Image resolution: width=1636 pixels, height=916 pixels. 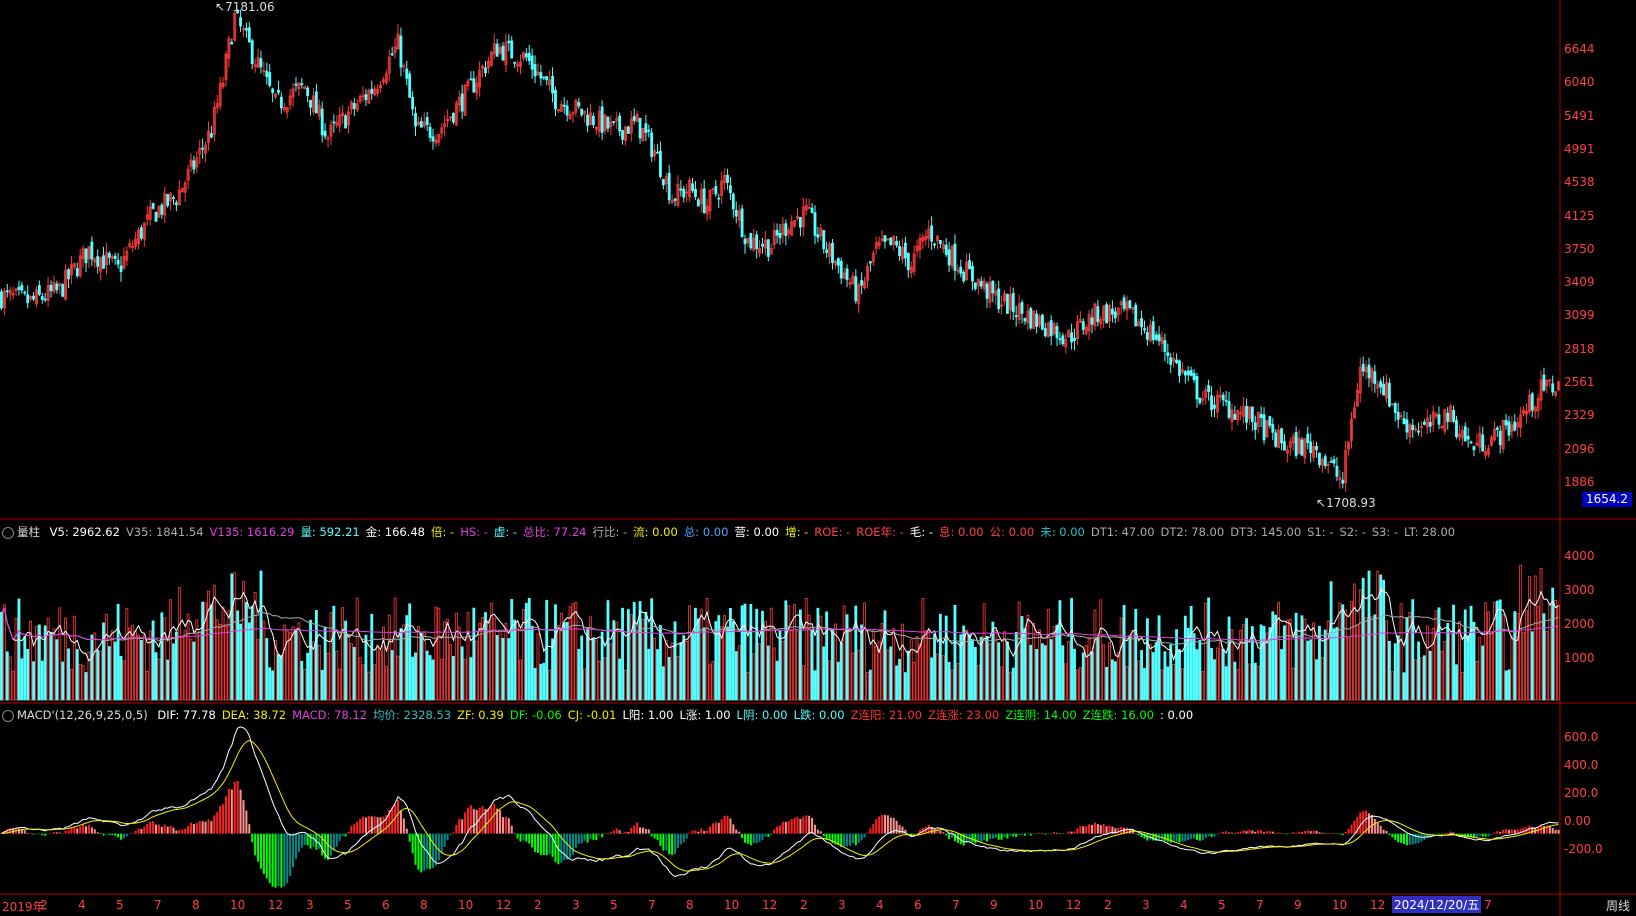 I want to click on indicator-value: 金: 166.48, so click(x=395, y=532).